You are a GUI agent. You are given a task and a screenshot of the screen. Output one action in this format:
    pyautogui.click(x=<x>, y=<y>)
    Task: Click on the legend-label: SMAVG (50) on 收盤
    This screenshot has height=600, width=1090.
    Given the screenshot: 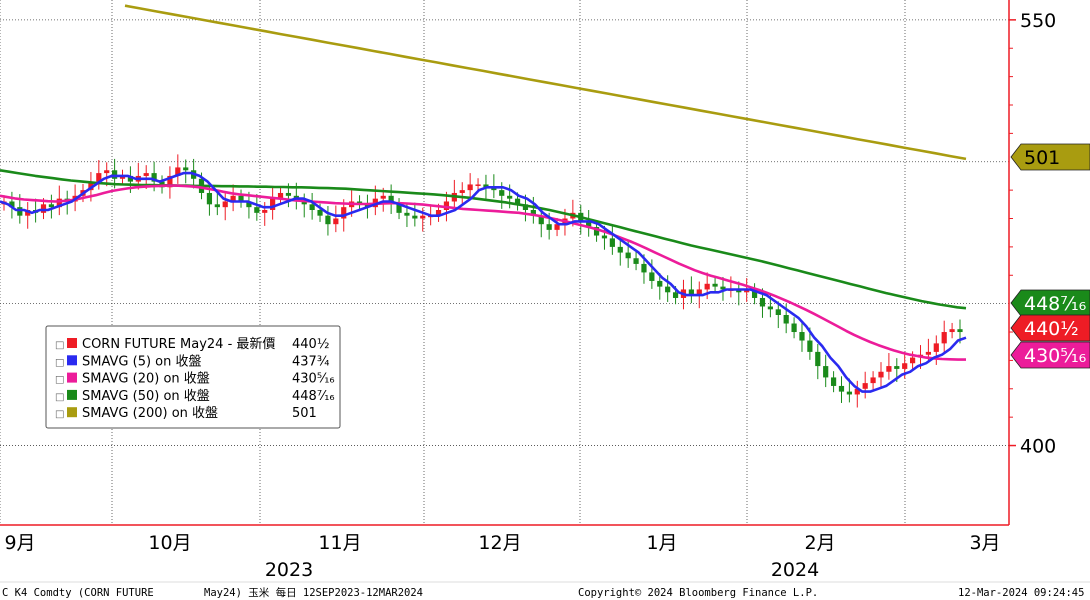 What is the action you would take?
    pyautogui.click(x=146, y=396)
    